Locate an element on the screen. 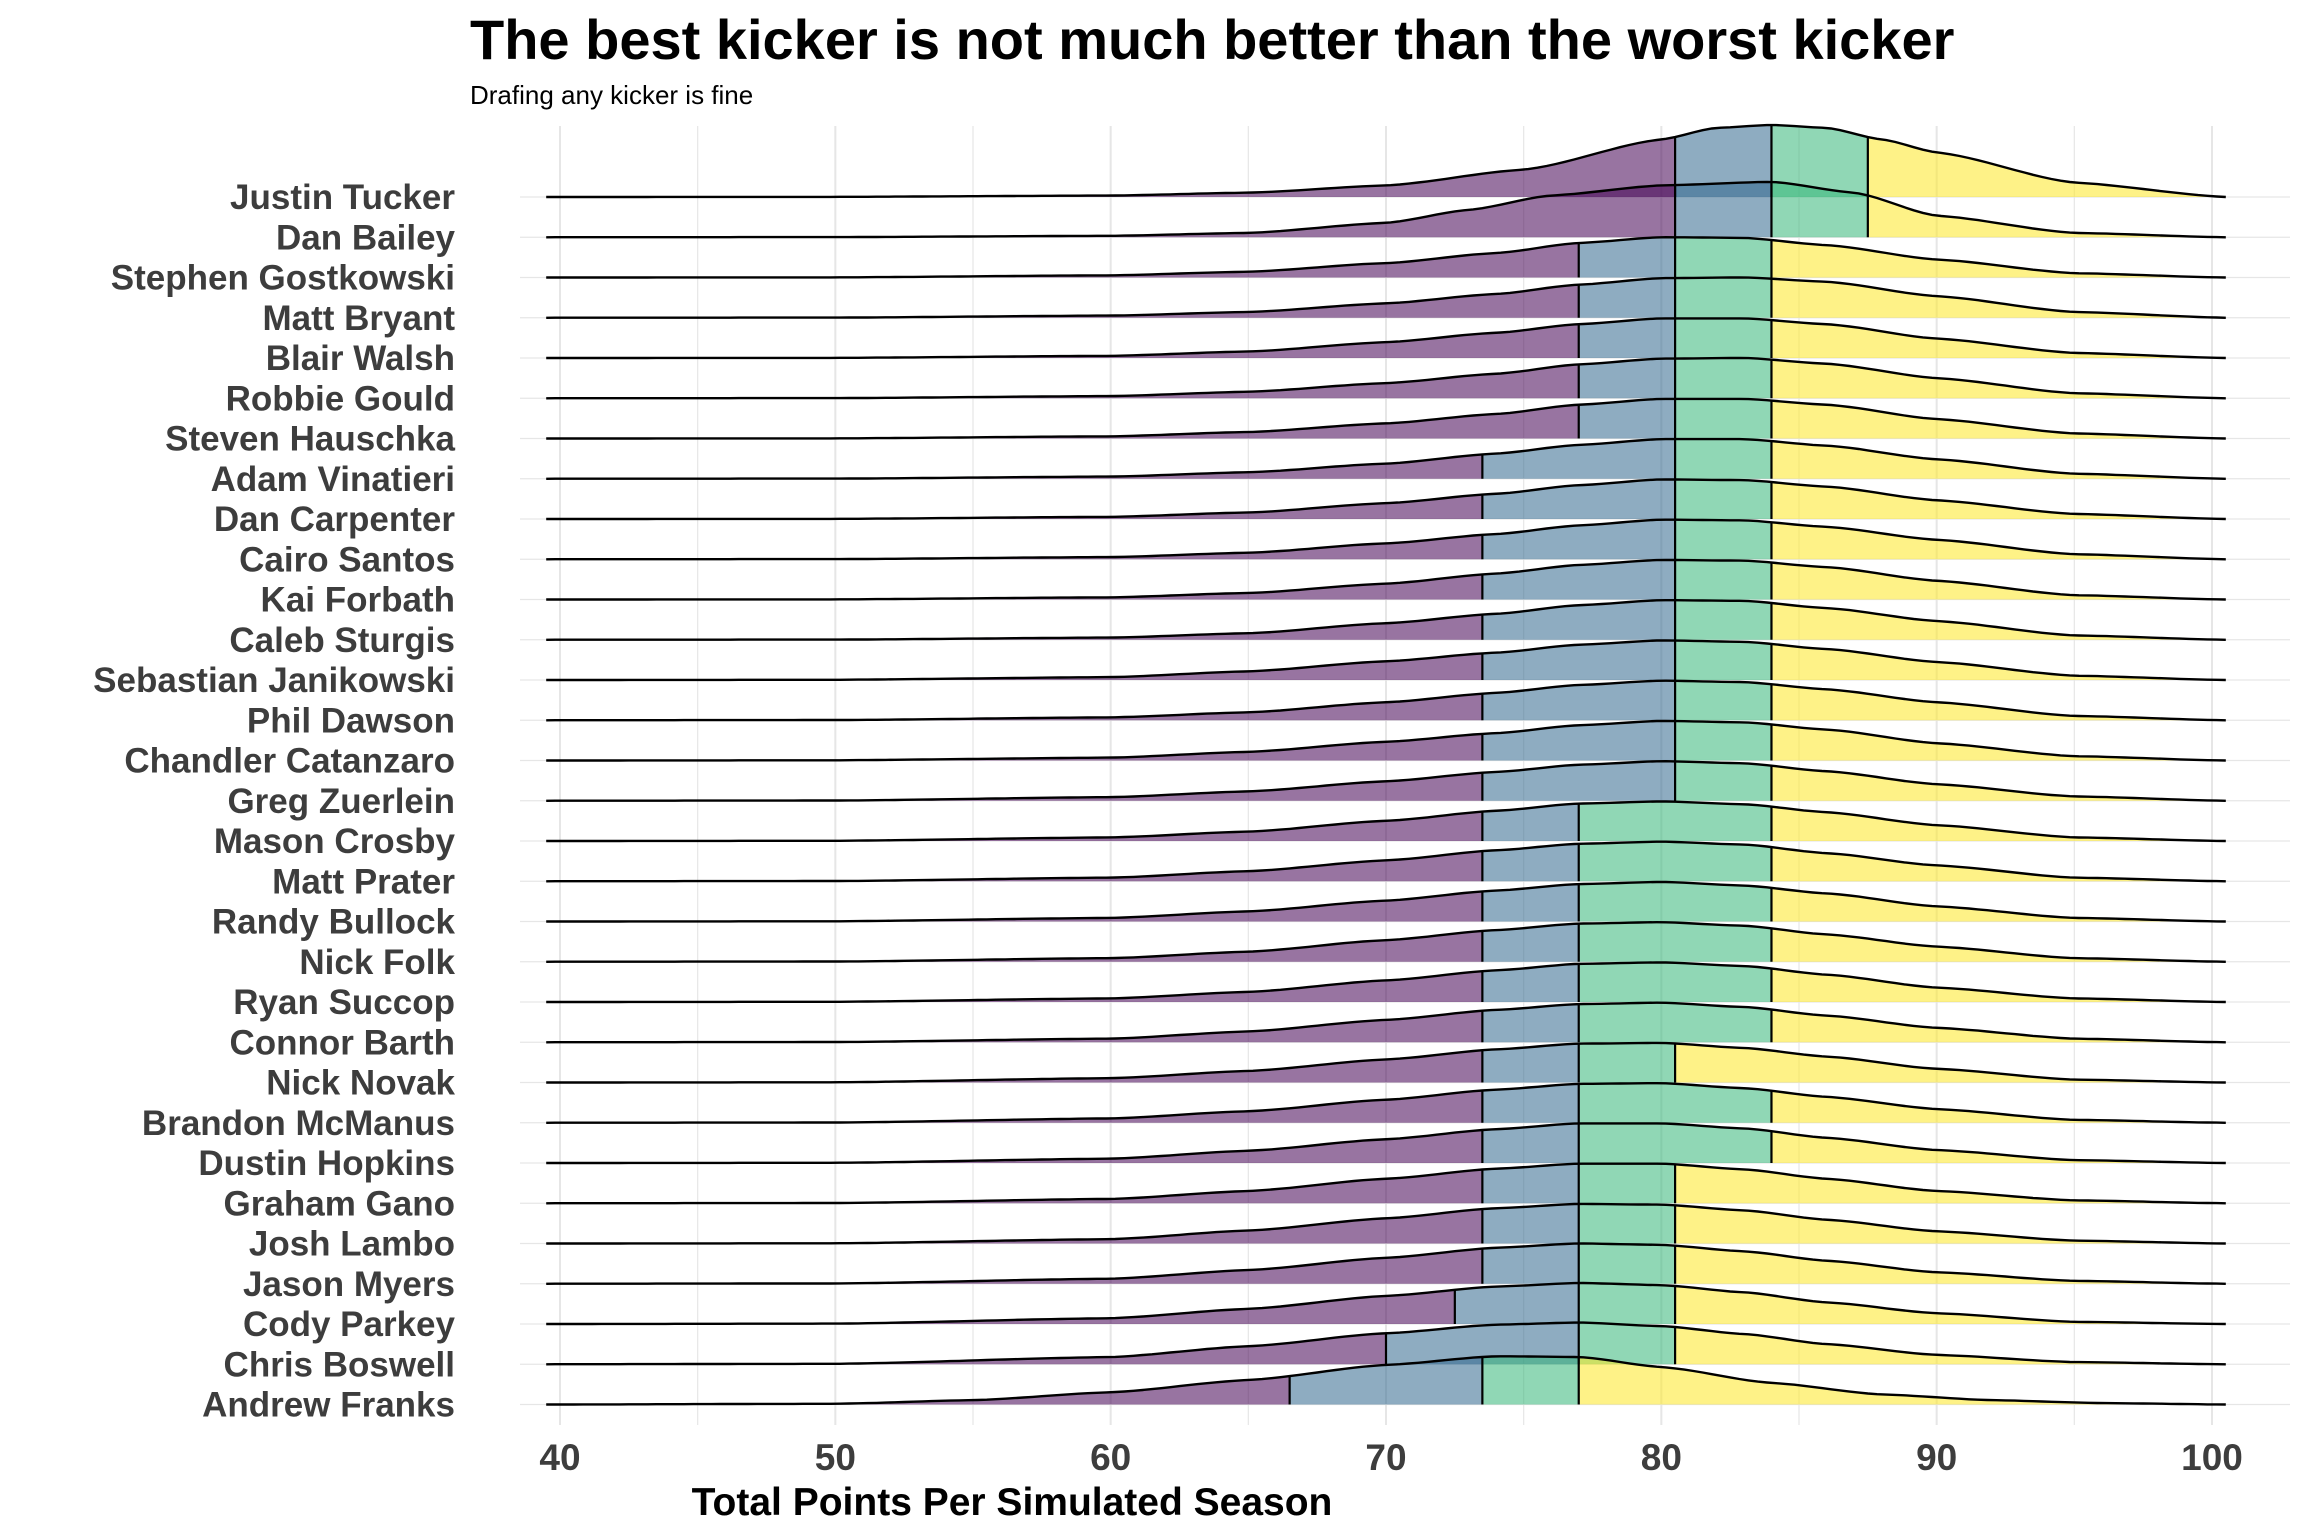  y-tick-label: Cody Parkey is located at coordinates (349, 1324).